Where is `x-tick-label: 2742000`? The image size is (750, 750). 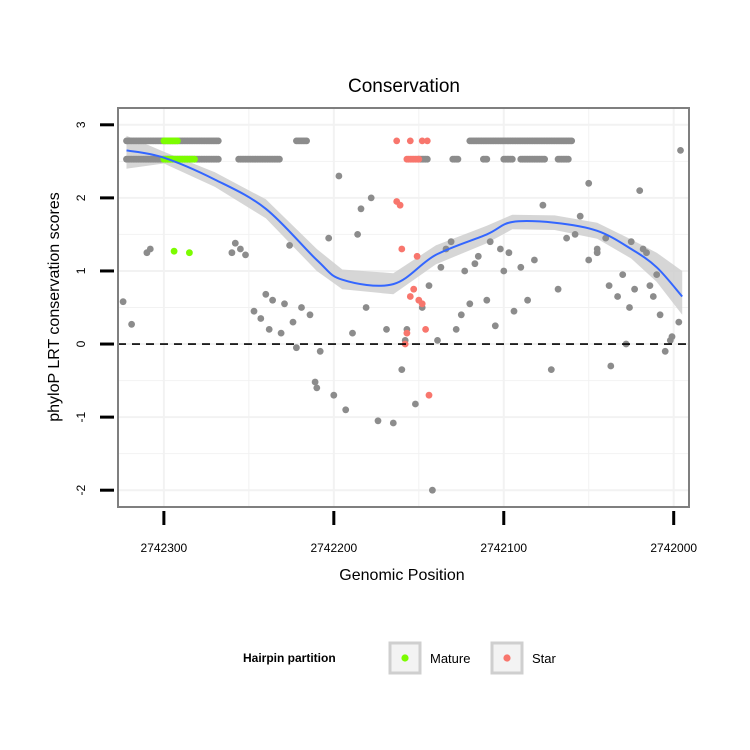 x-tick-label: 2742000 is located at coordinates (673, 548).